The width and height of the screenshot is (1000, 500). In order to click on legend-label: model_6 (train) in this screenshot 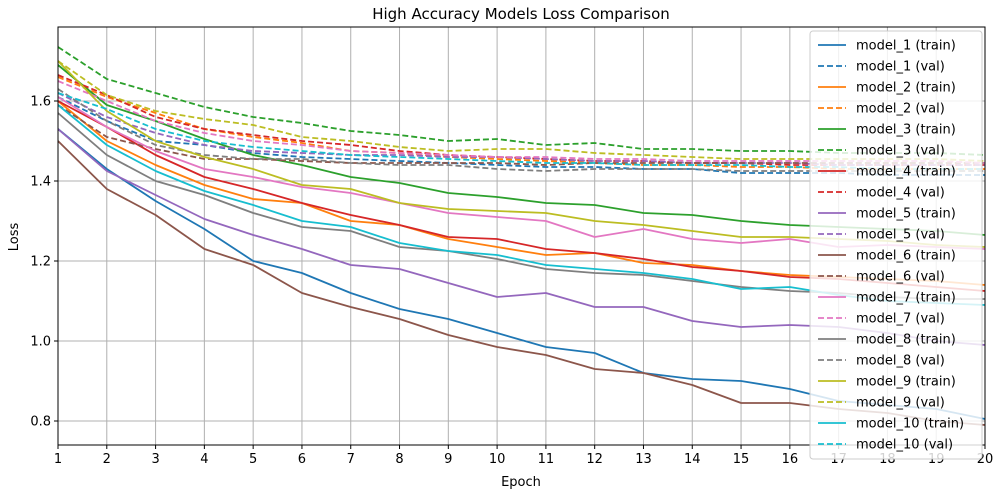, I will do `click(906, 256)`.